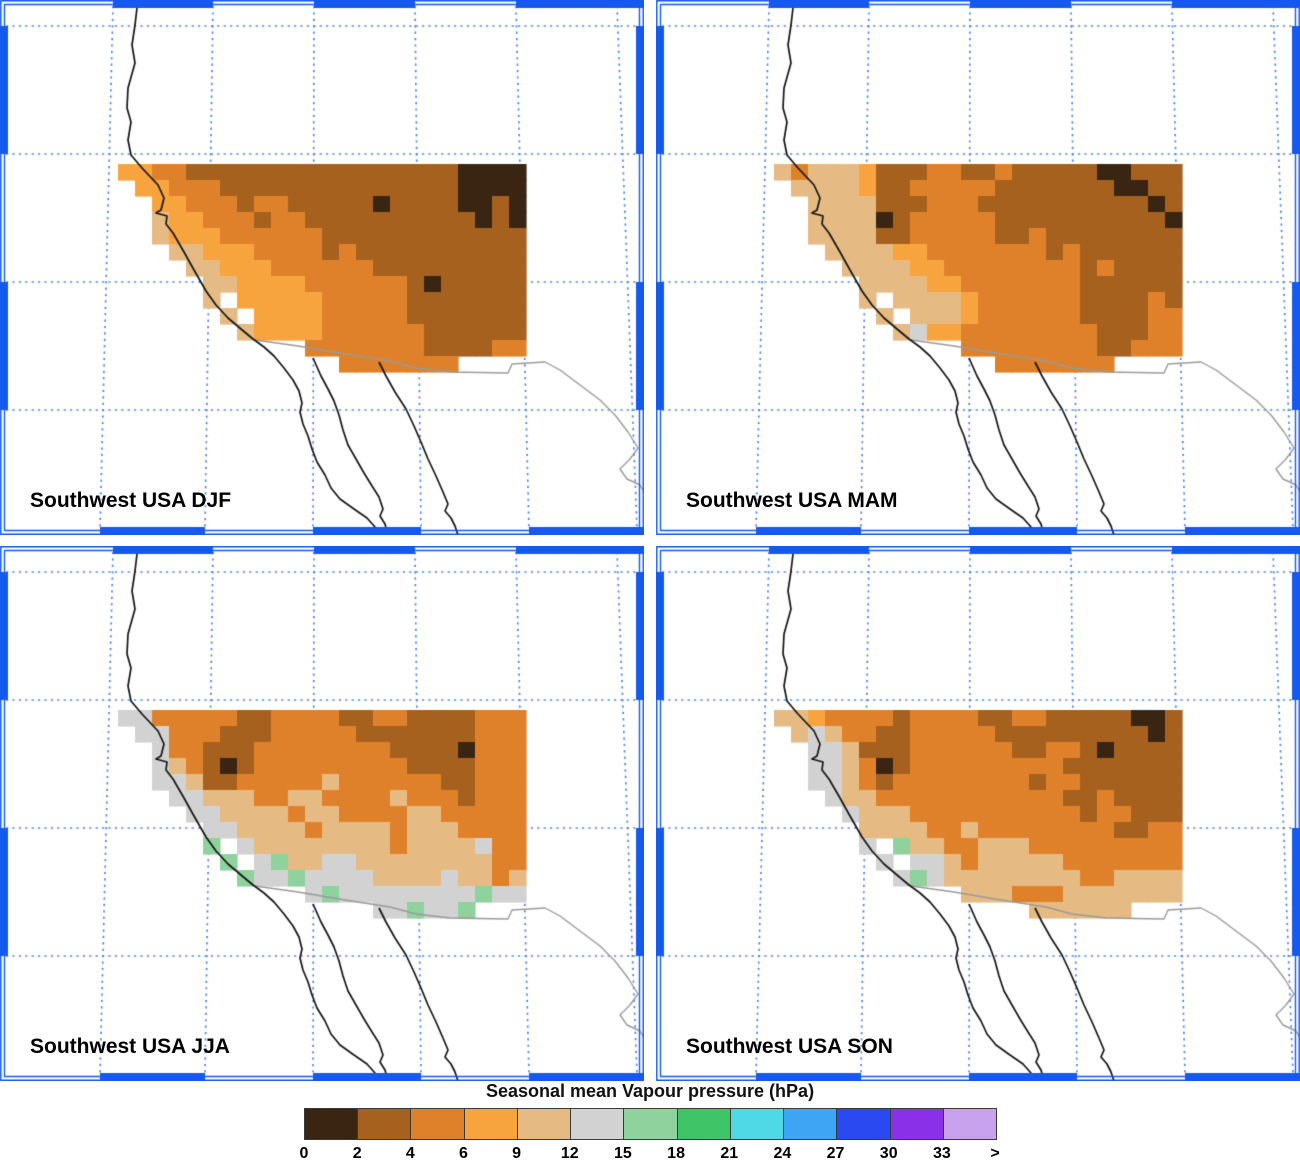 The height and width of the screenshot is (1167, 1300). Describe the element at coordinates (569, 1153) in the screenshot. I see `colorbar-tick-label: 12` at that location.